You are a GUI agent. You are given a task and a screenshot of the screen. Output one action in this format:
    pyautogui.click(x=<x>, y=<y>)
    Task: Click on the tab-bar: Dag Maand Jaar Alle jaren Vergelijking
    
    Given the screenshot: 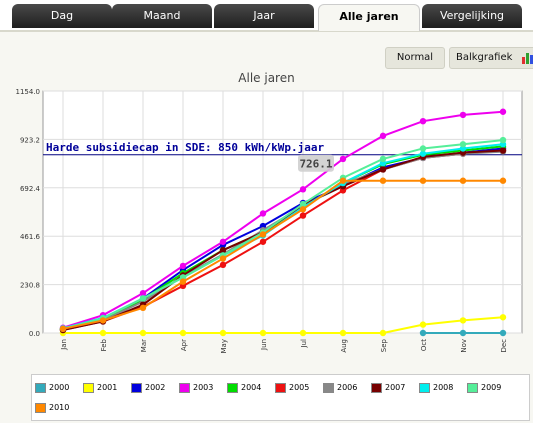 What is the action you would take?
    pyautogui.click(x=266, y=16)
    